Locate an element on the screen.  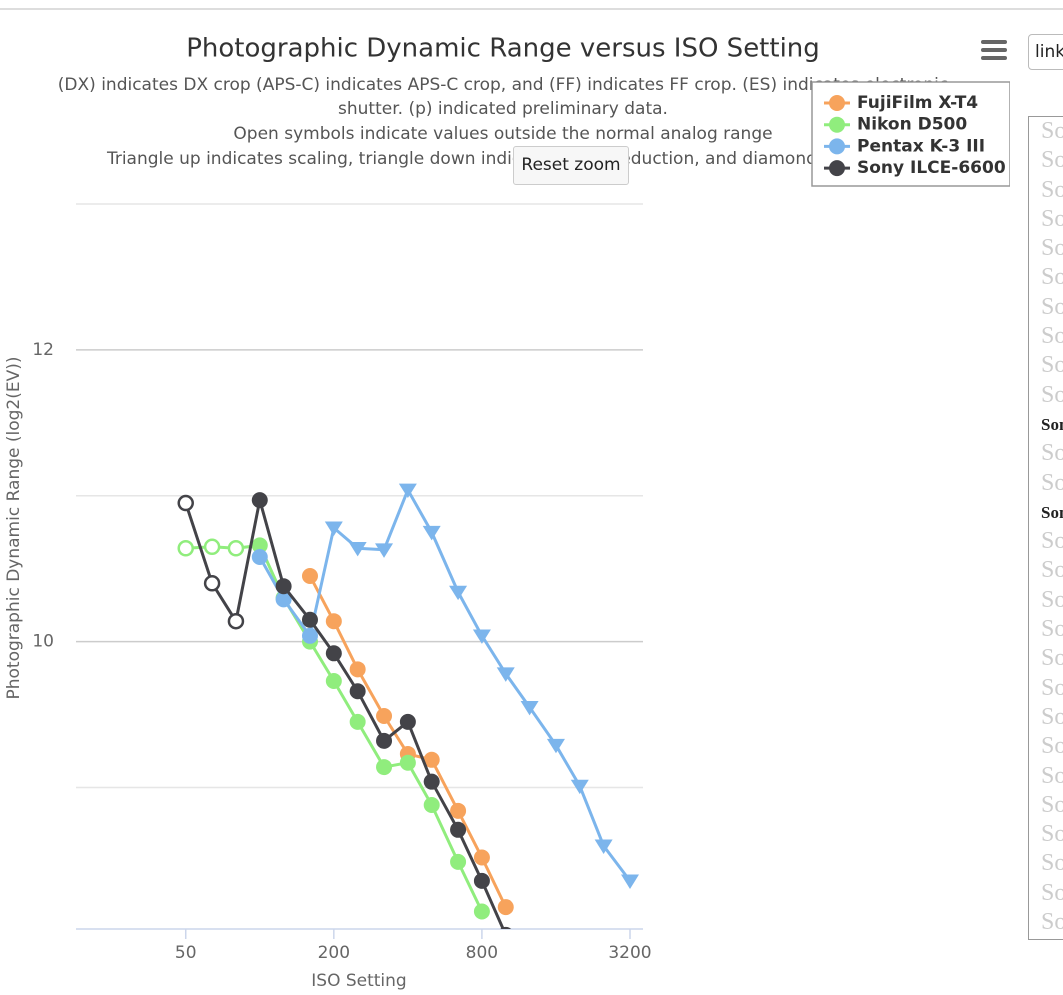
x-axis-title: ISO Setting is located at coordinates (358, 981).